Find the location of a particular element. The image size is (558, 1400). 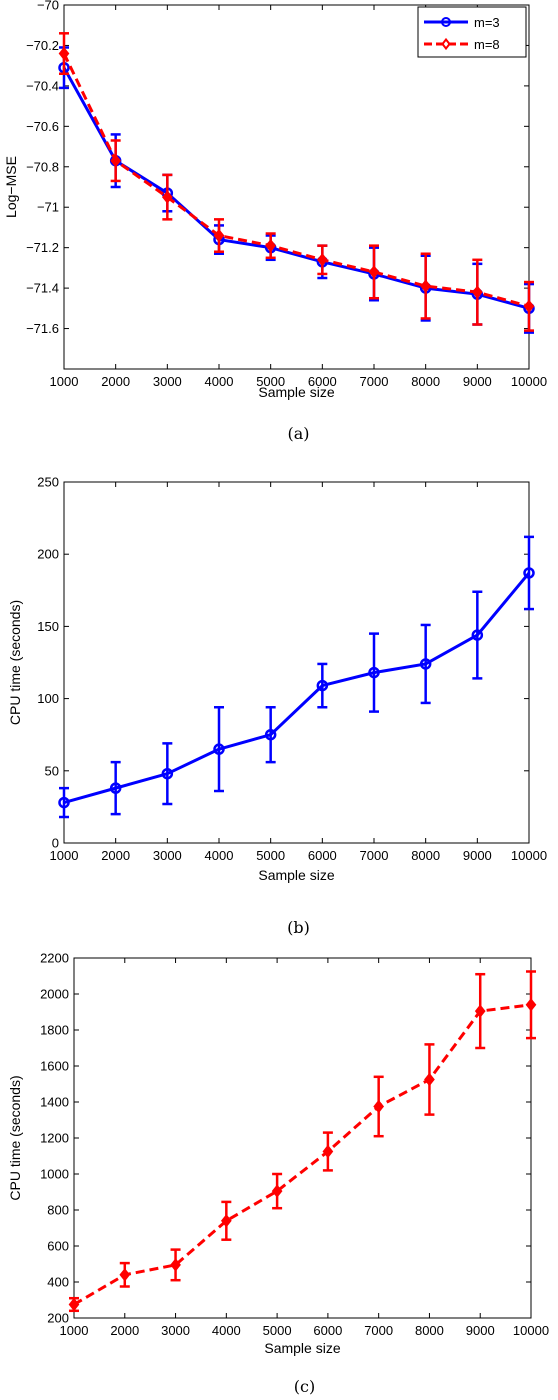

y-tick-label: 150 is located at coordinates (48, 626).